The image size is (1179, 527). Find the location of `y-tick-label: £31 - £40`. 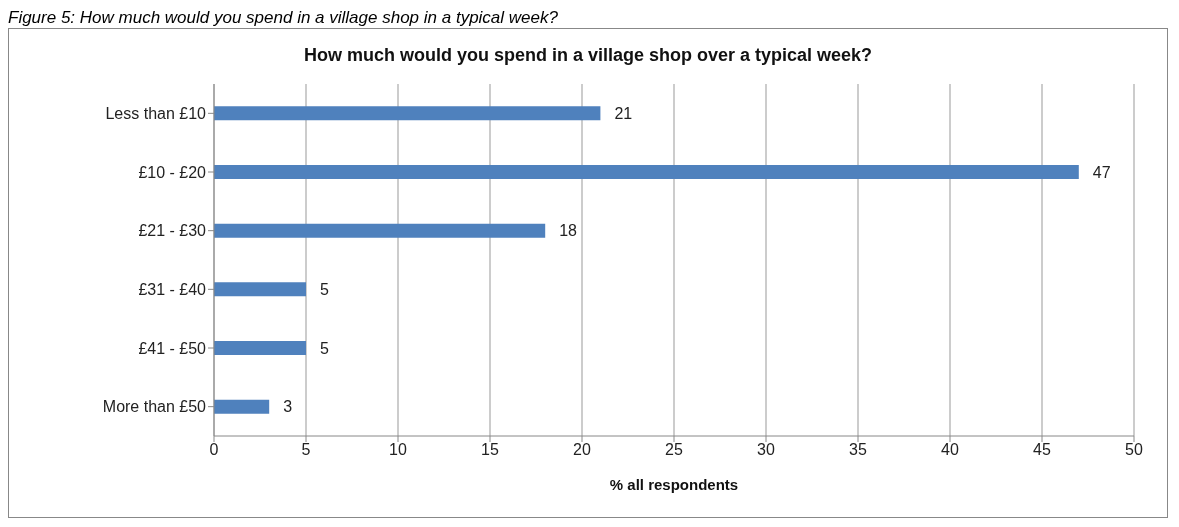

y-tick-label: £31 - £40 is located at coordinates (172, 290).